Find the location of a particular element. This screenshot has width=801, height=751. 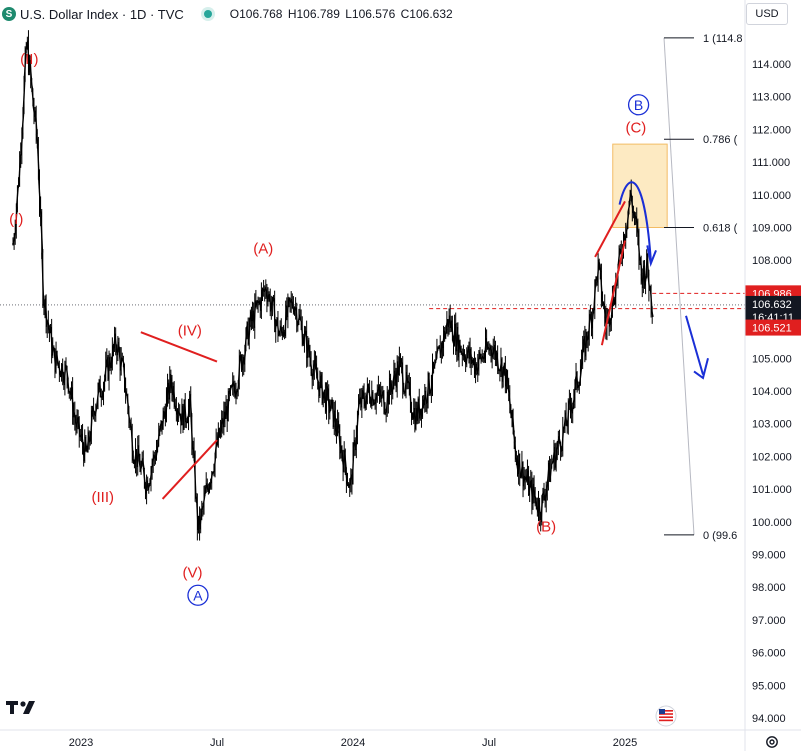

y-tick-label: 110.000 is located at coordinates (771, 196).